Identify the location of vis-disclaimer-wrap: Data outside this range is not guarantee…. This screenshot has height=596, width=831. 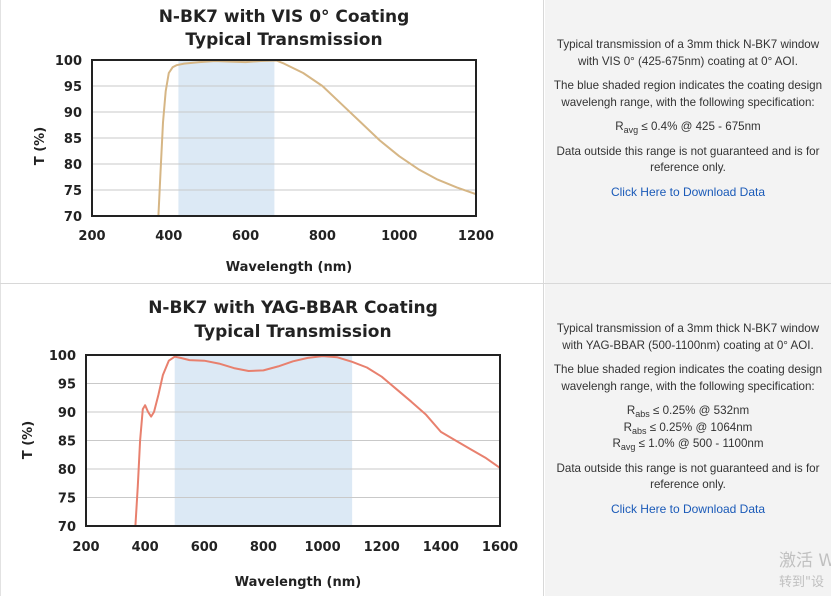
(688, 160).